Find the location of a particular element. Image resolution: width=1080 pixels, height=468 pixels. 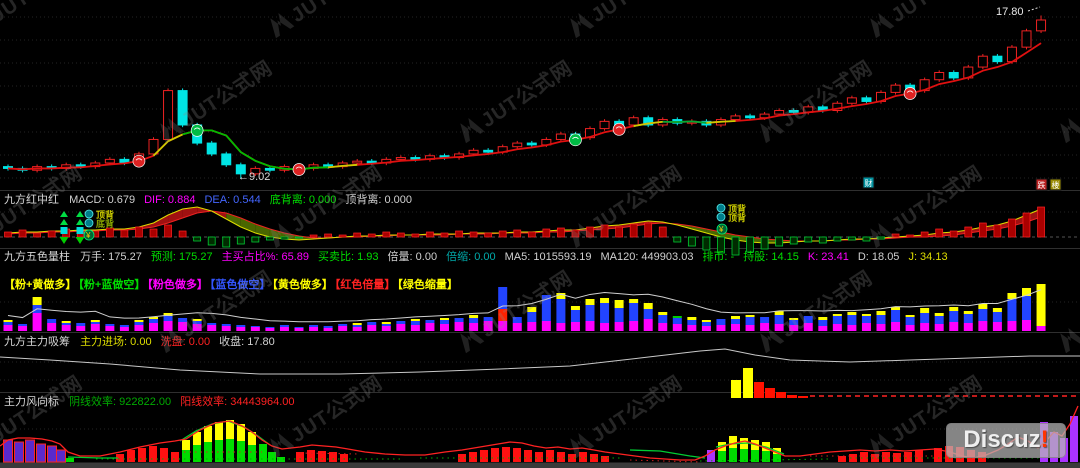

svg-text: 财 is located at coordinates (869, 183).